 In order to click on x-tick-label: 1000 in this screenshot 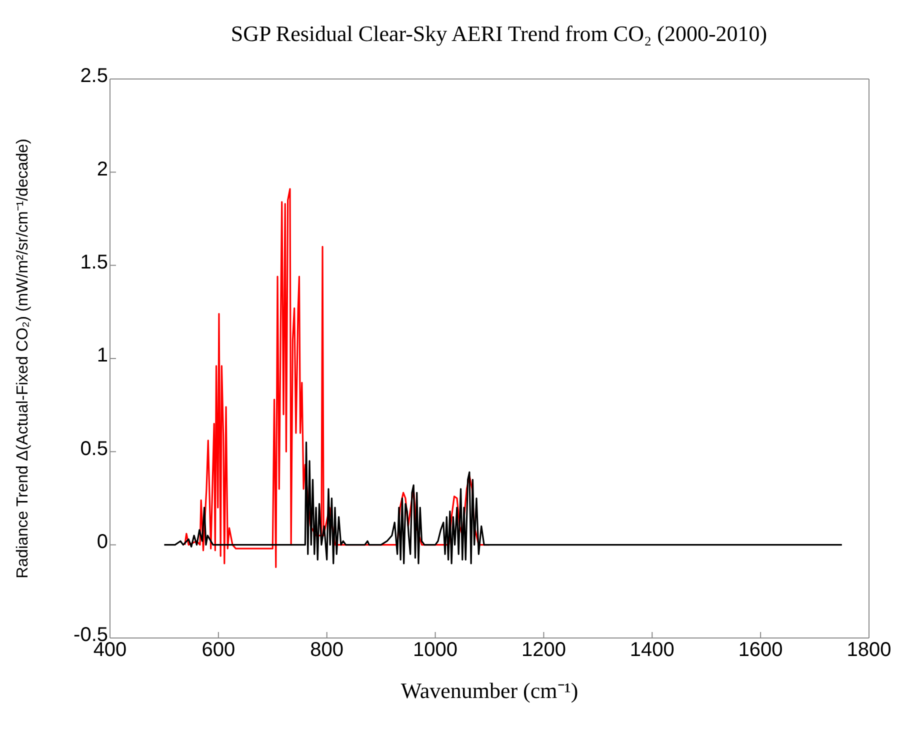, I will do `click(435, 650)`.